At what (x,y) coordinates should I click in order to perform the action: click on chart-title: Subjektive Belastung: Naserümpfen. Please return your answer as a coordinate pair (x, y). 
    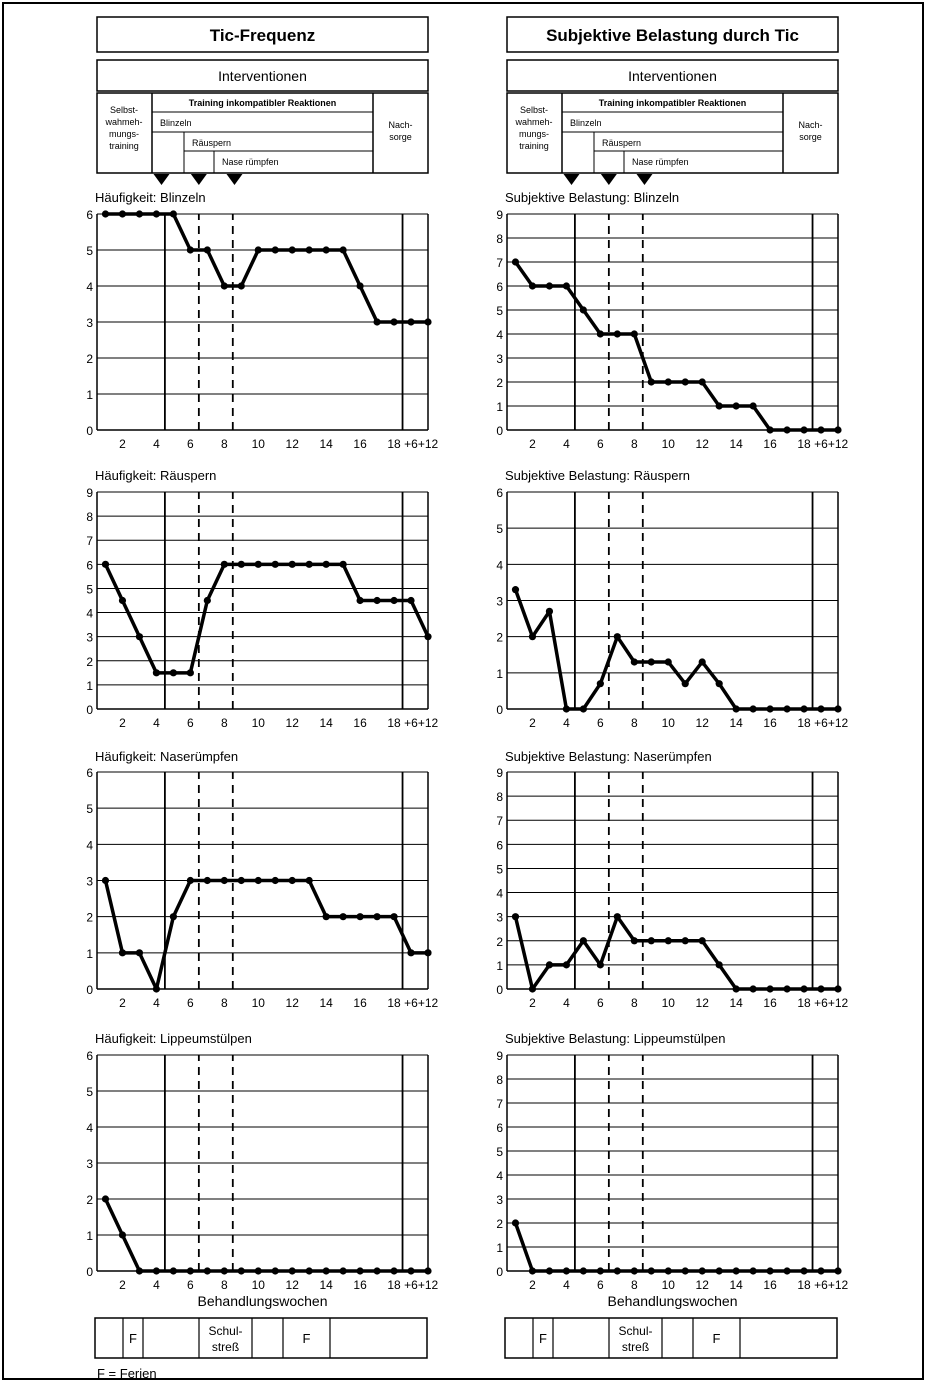
    Looking at the image, I should click on (608, 756).